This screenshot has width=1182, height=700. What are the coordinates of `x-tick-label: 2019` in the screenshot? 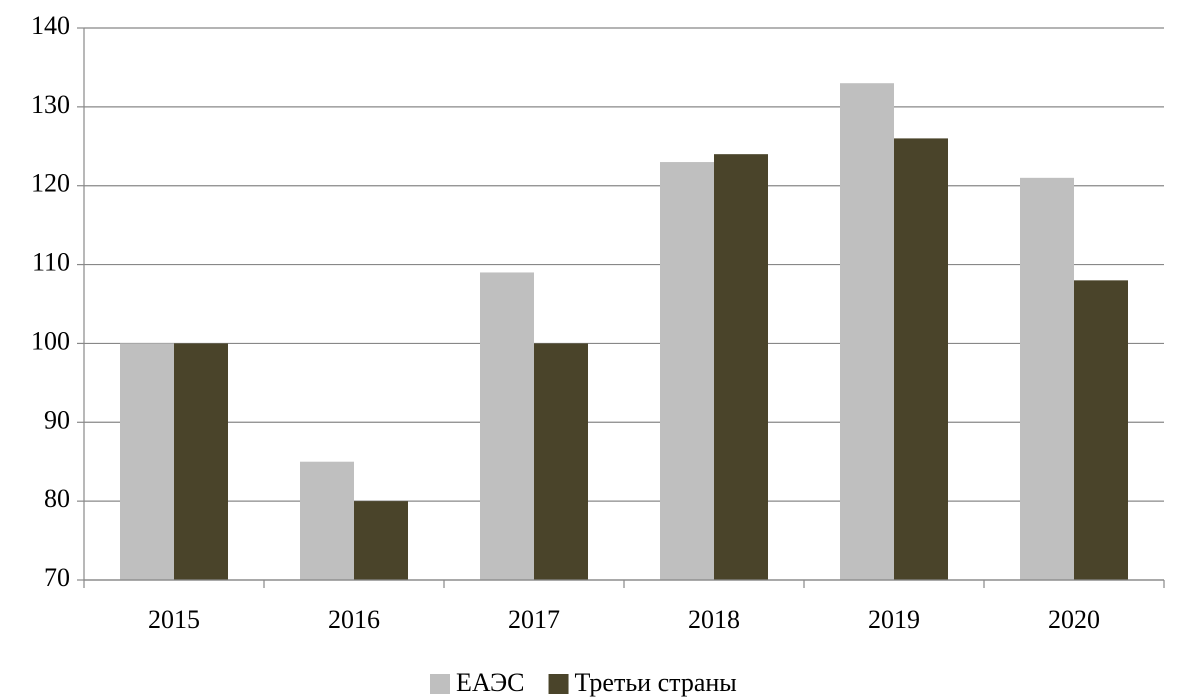 It's located at (894, 619).